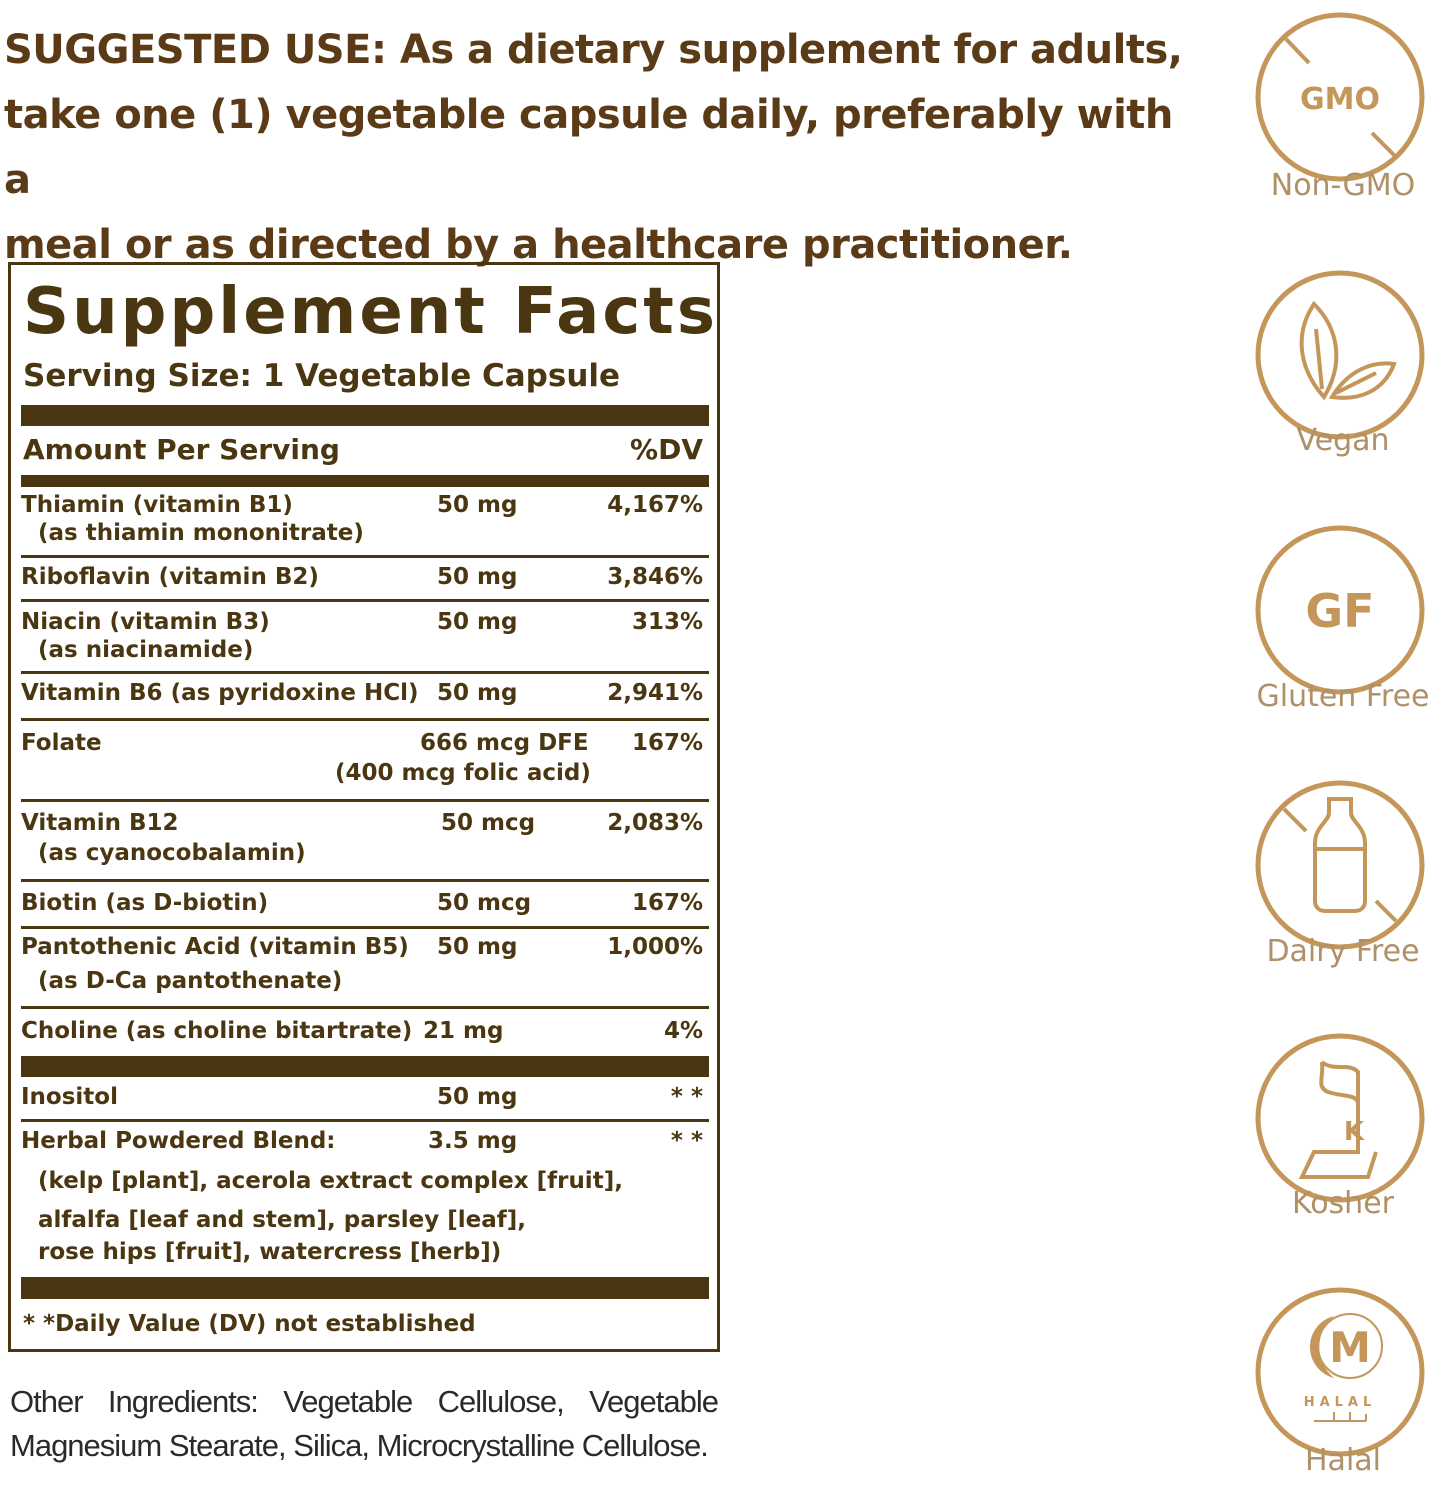 This screenshot has height=1500, width=1437. What do you see at coordinates (100, 823) in the screenshot?
I see `nutrient-name: Vitamin B12` at bounding box center [100, 823].